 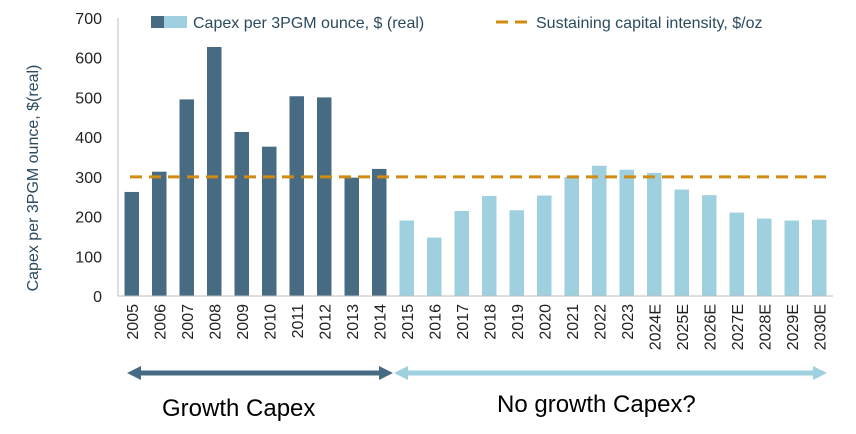 What do you see at coordinates (793, 327) in the screenshot?
I see `x-tick-label: 2029E` at bounding box center [793, 327].